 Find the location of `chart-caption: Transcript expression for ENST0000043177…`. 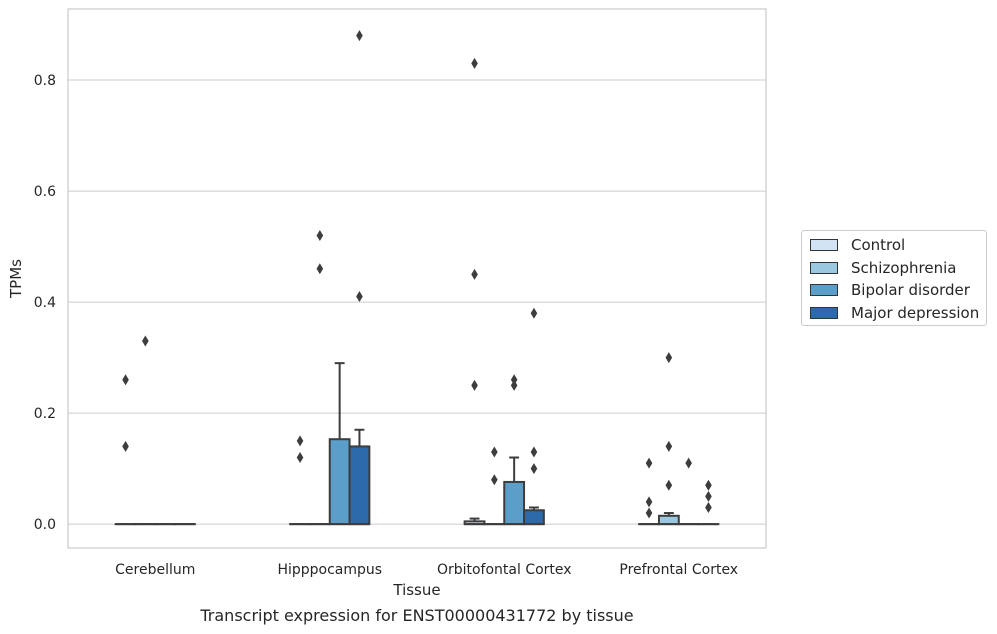

chart-caption: Transcript expression for ENST0000043177… is located at coordinates (417, 615).